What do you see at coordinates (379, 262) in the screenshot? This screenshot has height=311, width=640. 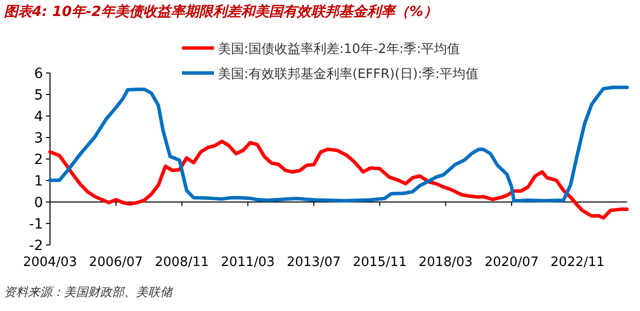 I see `x-tick-label: 2015/11` at bounding box center [379, 262].